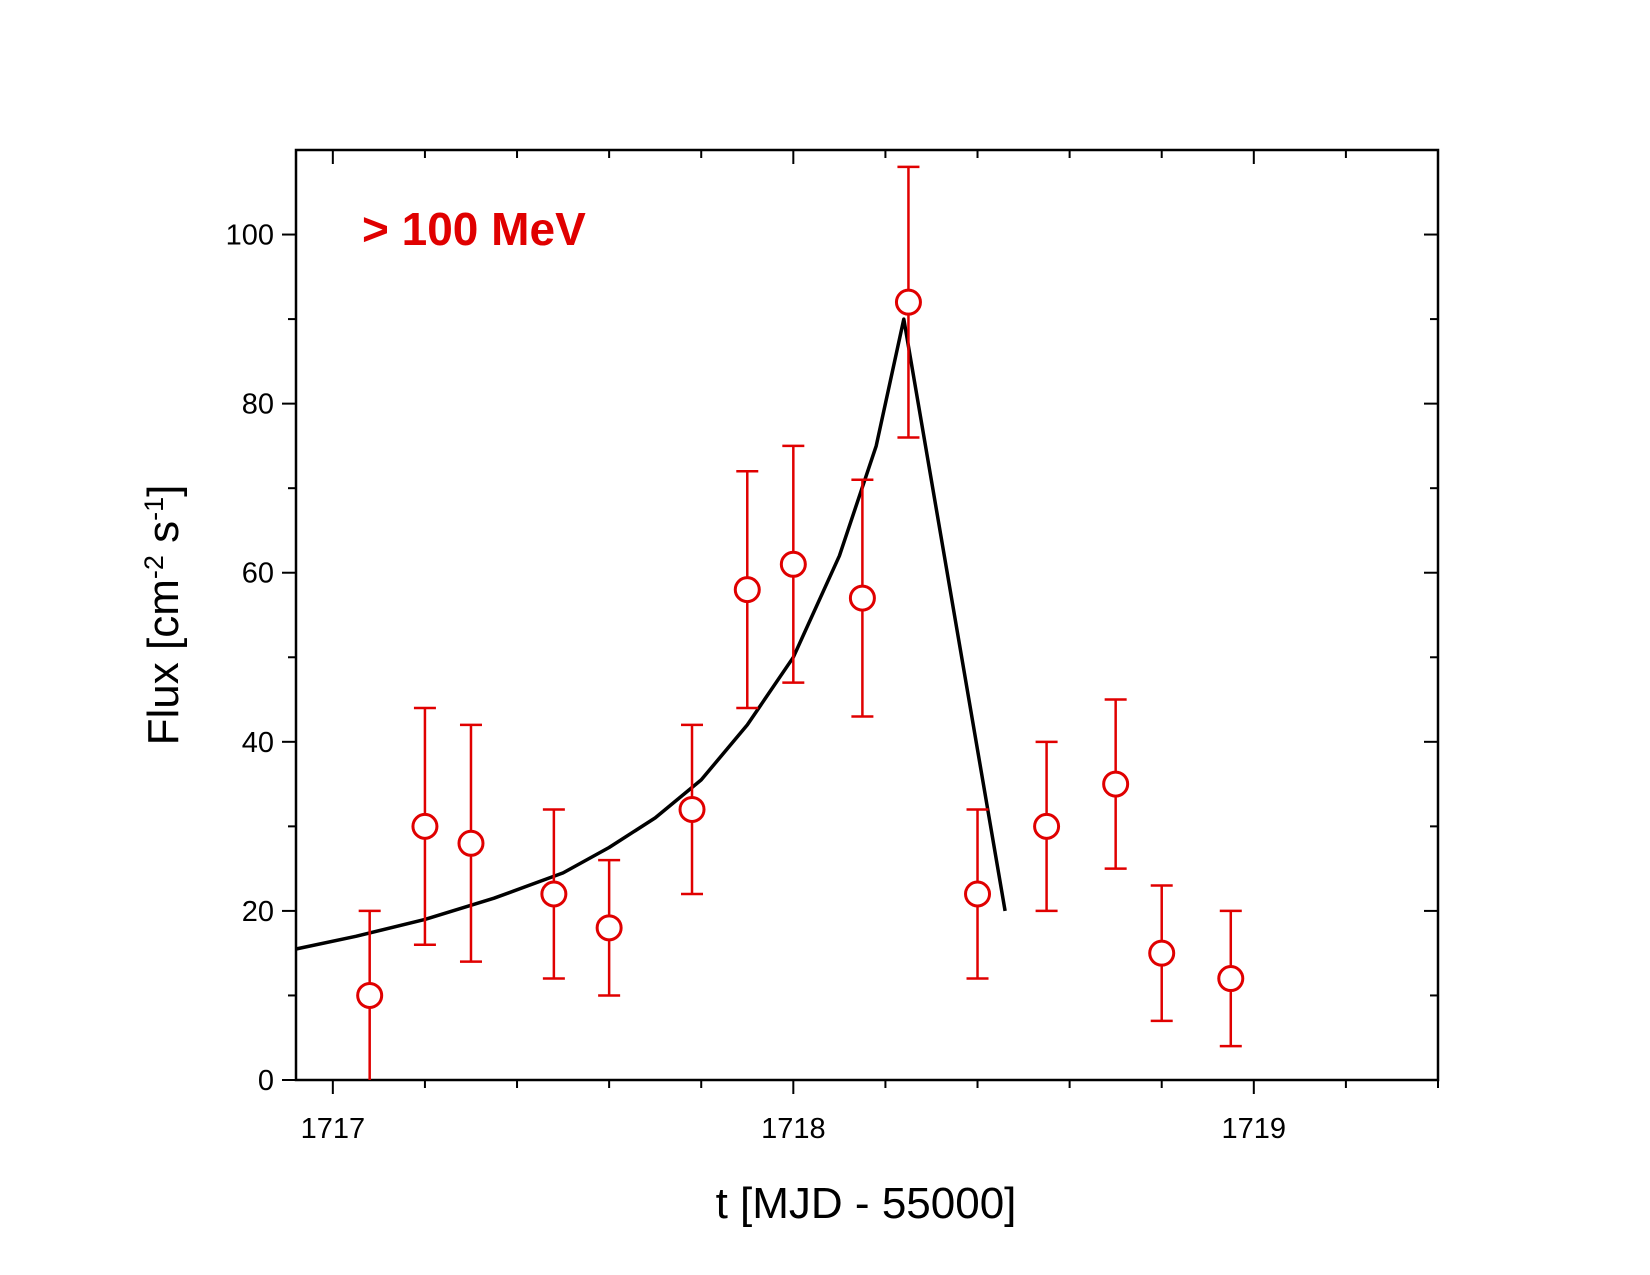  I want to click on y-tick-label: 80, so click(258, 405).